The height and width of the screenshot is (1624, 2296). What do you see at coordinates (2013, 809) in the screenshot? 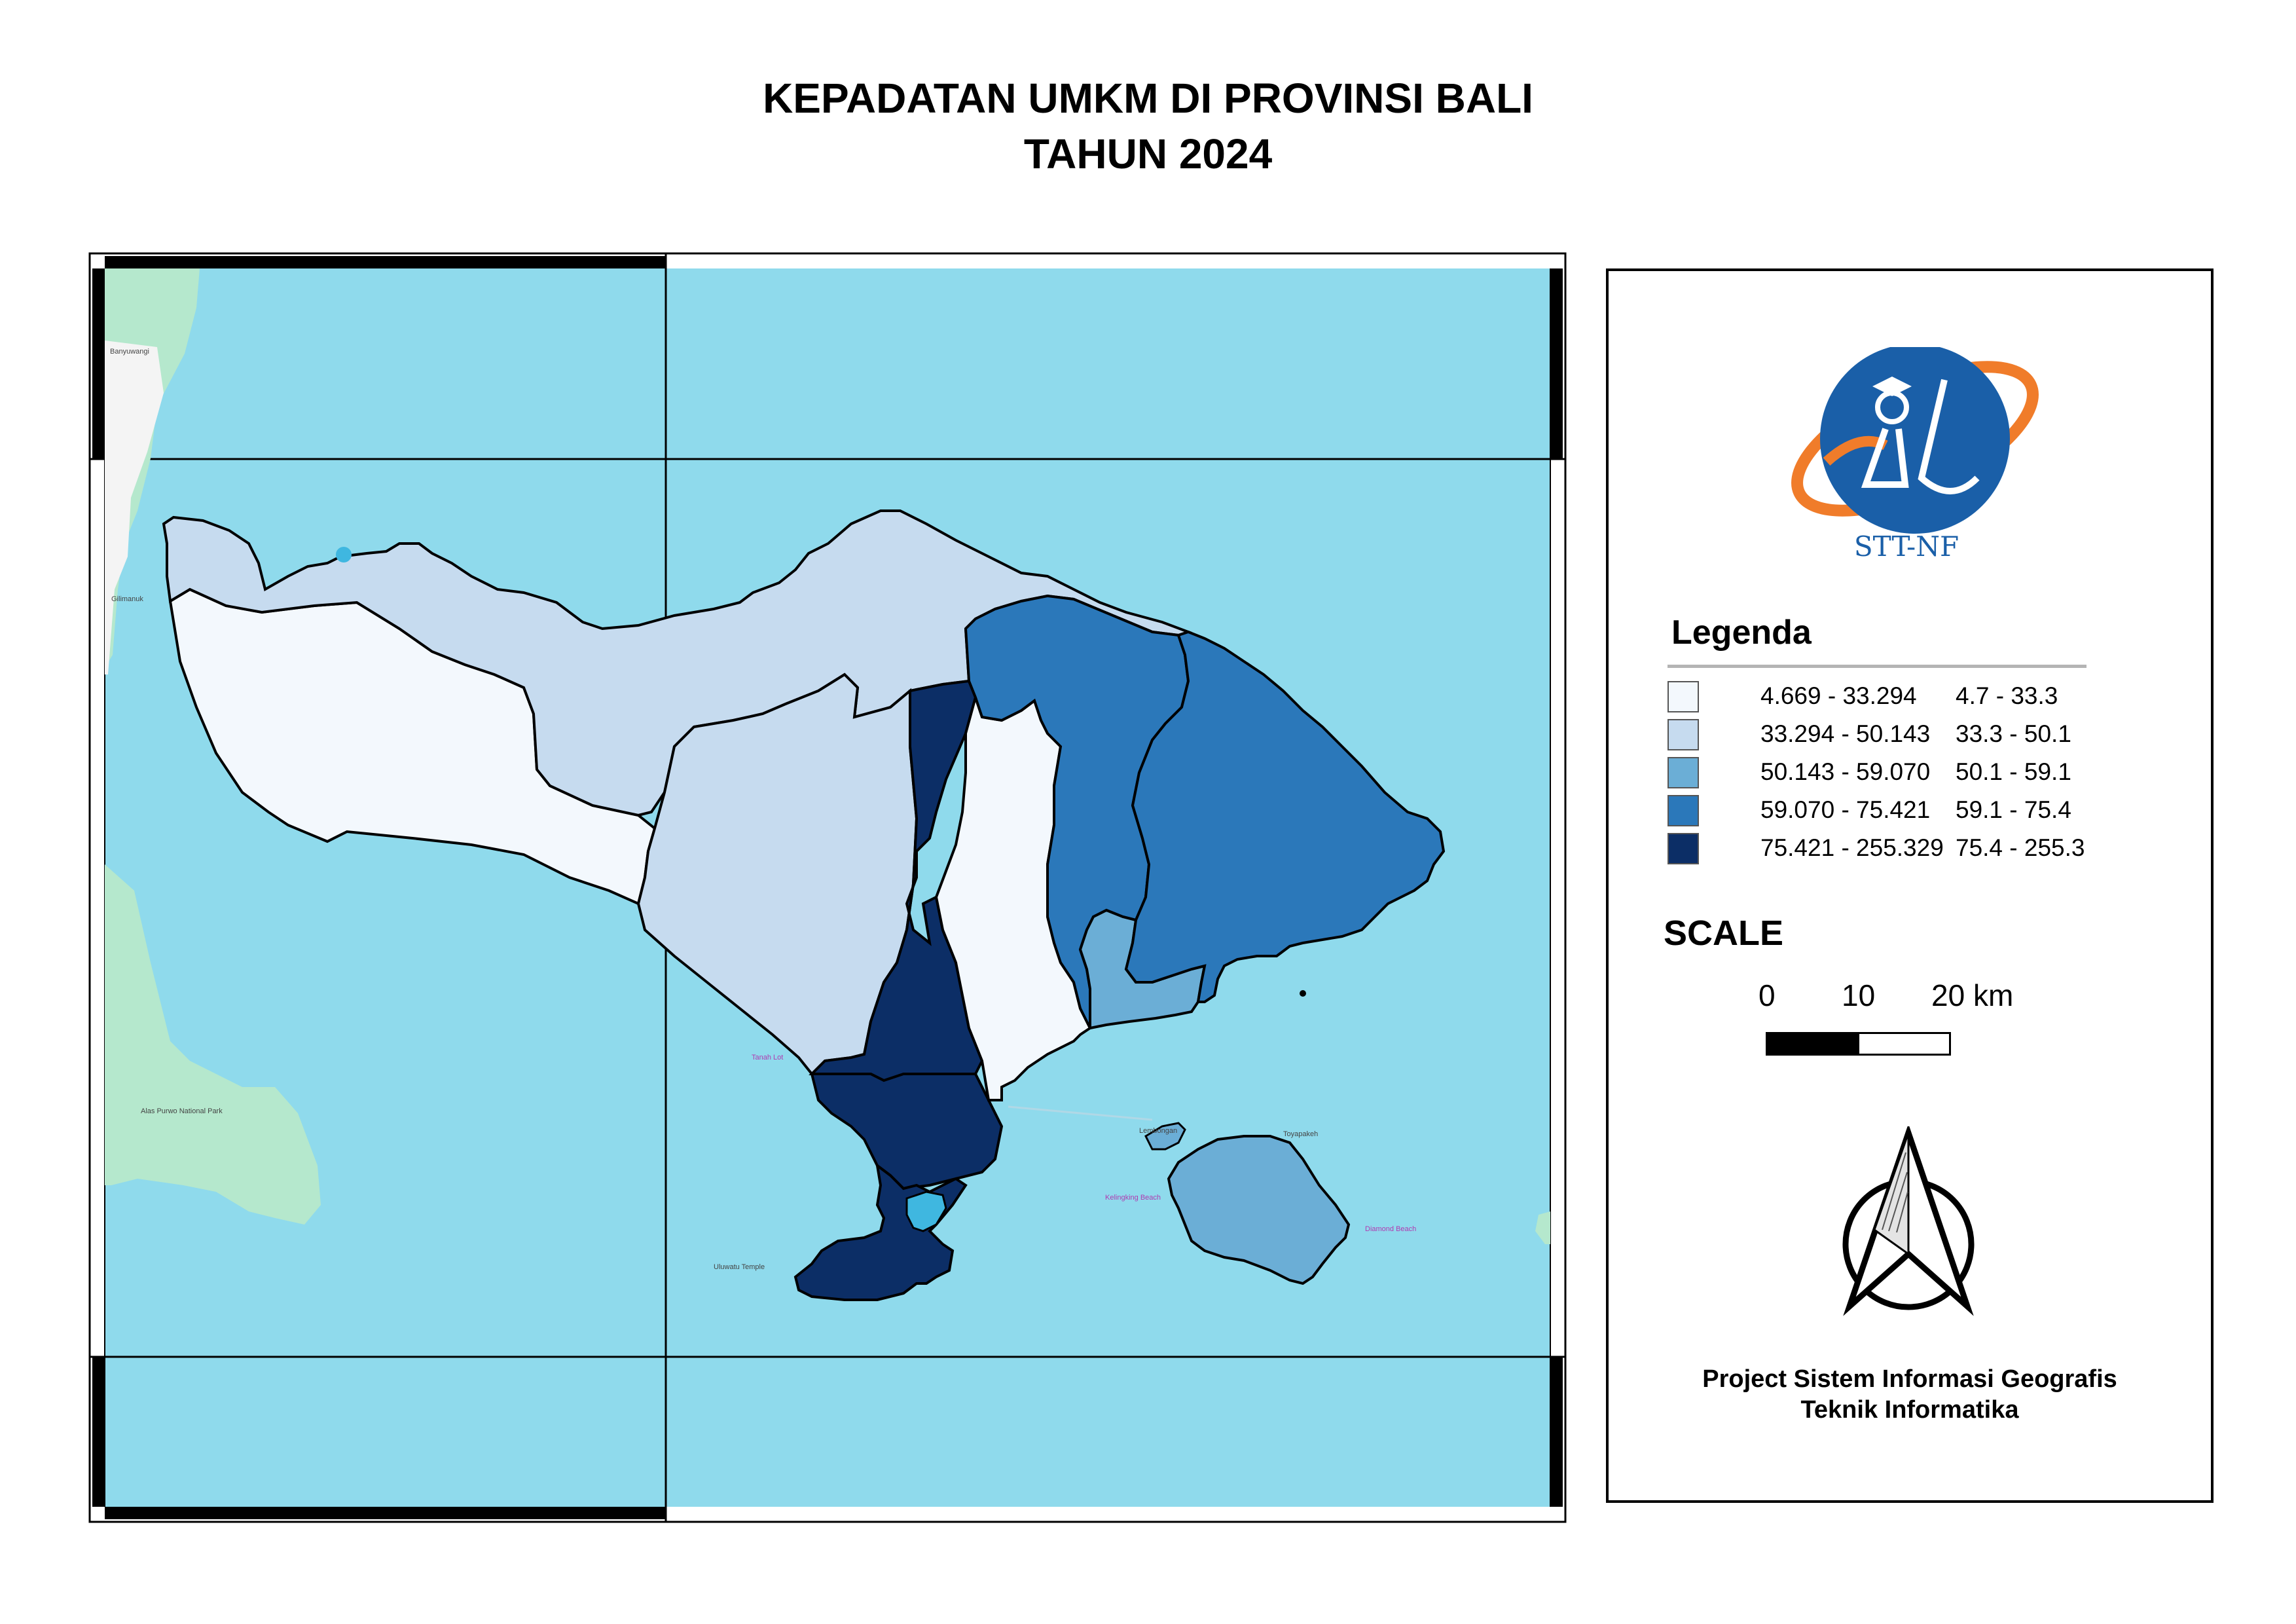
I see `legend-label: 59.1 - 75.4` at bounding box center [2013, 809].